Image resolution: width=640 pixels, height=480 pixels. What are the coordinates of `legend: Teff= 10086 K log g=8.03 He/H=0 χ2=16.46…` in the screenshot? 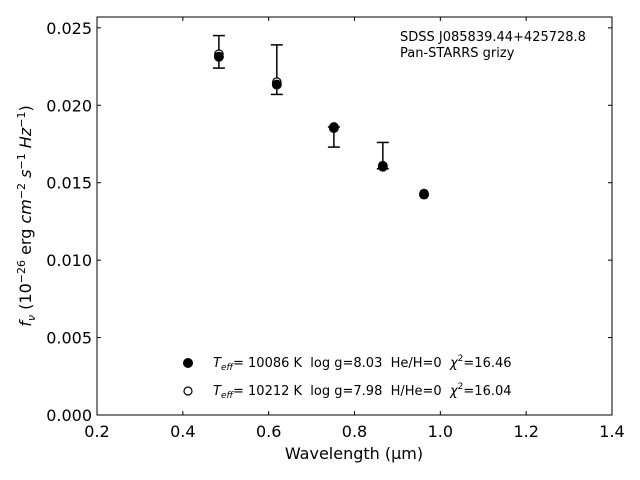 It's located at (347, 377).